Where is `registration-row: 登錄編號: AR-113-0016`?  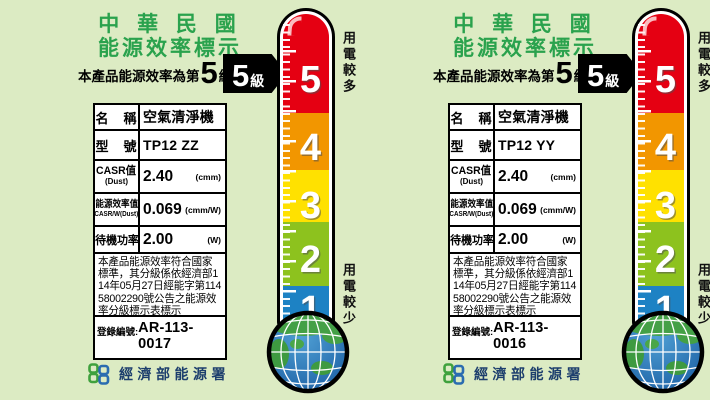
registration-row: 登錄編號: AR-113-0016 is located at coordinates (515, 337).